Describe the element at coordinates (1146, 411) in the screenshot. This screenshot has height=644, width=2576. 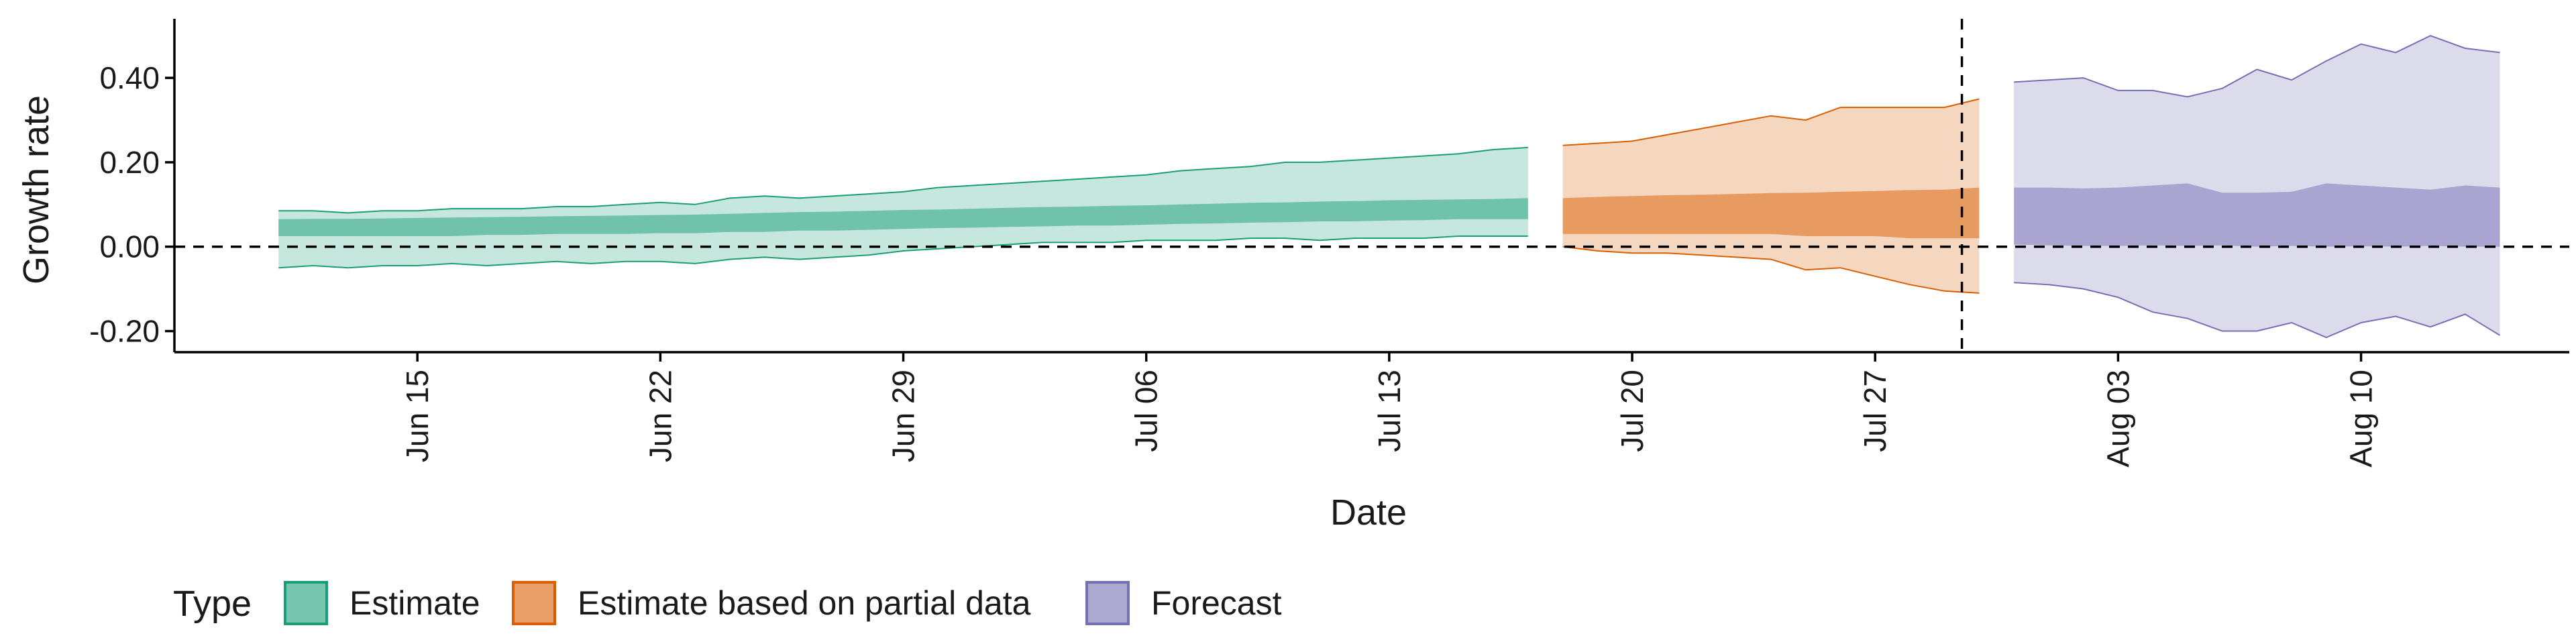
I see `x-tick-label: Jul 06` at that location.